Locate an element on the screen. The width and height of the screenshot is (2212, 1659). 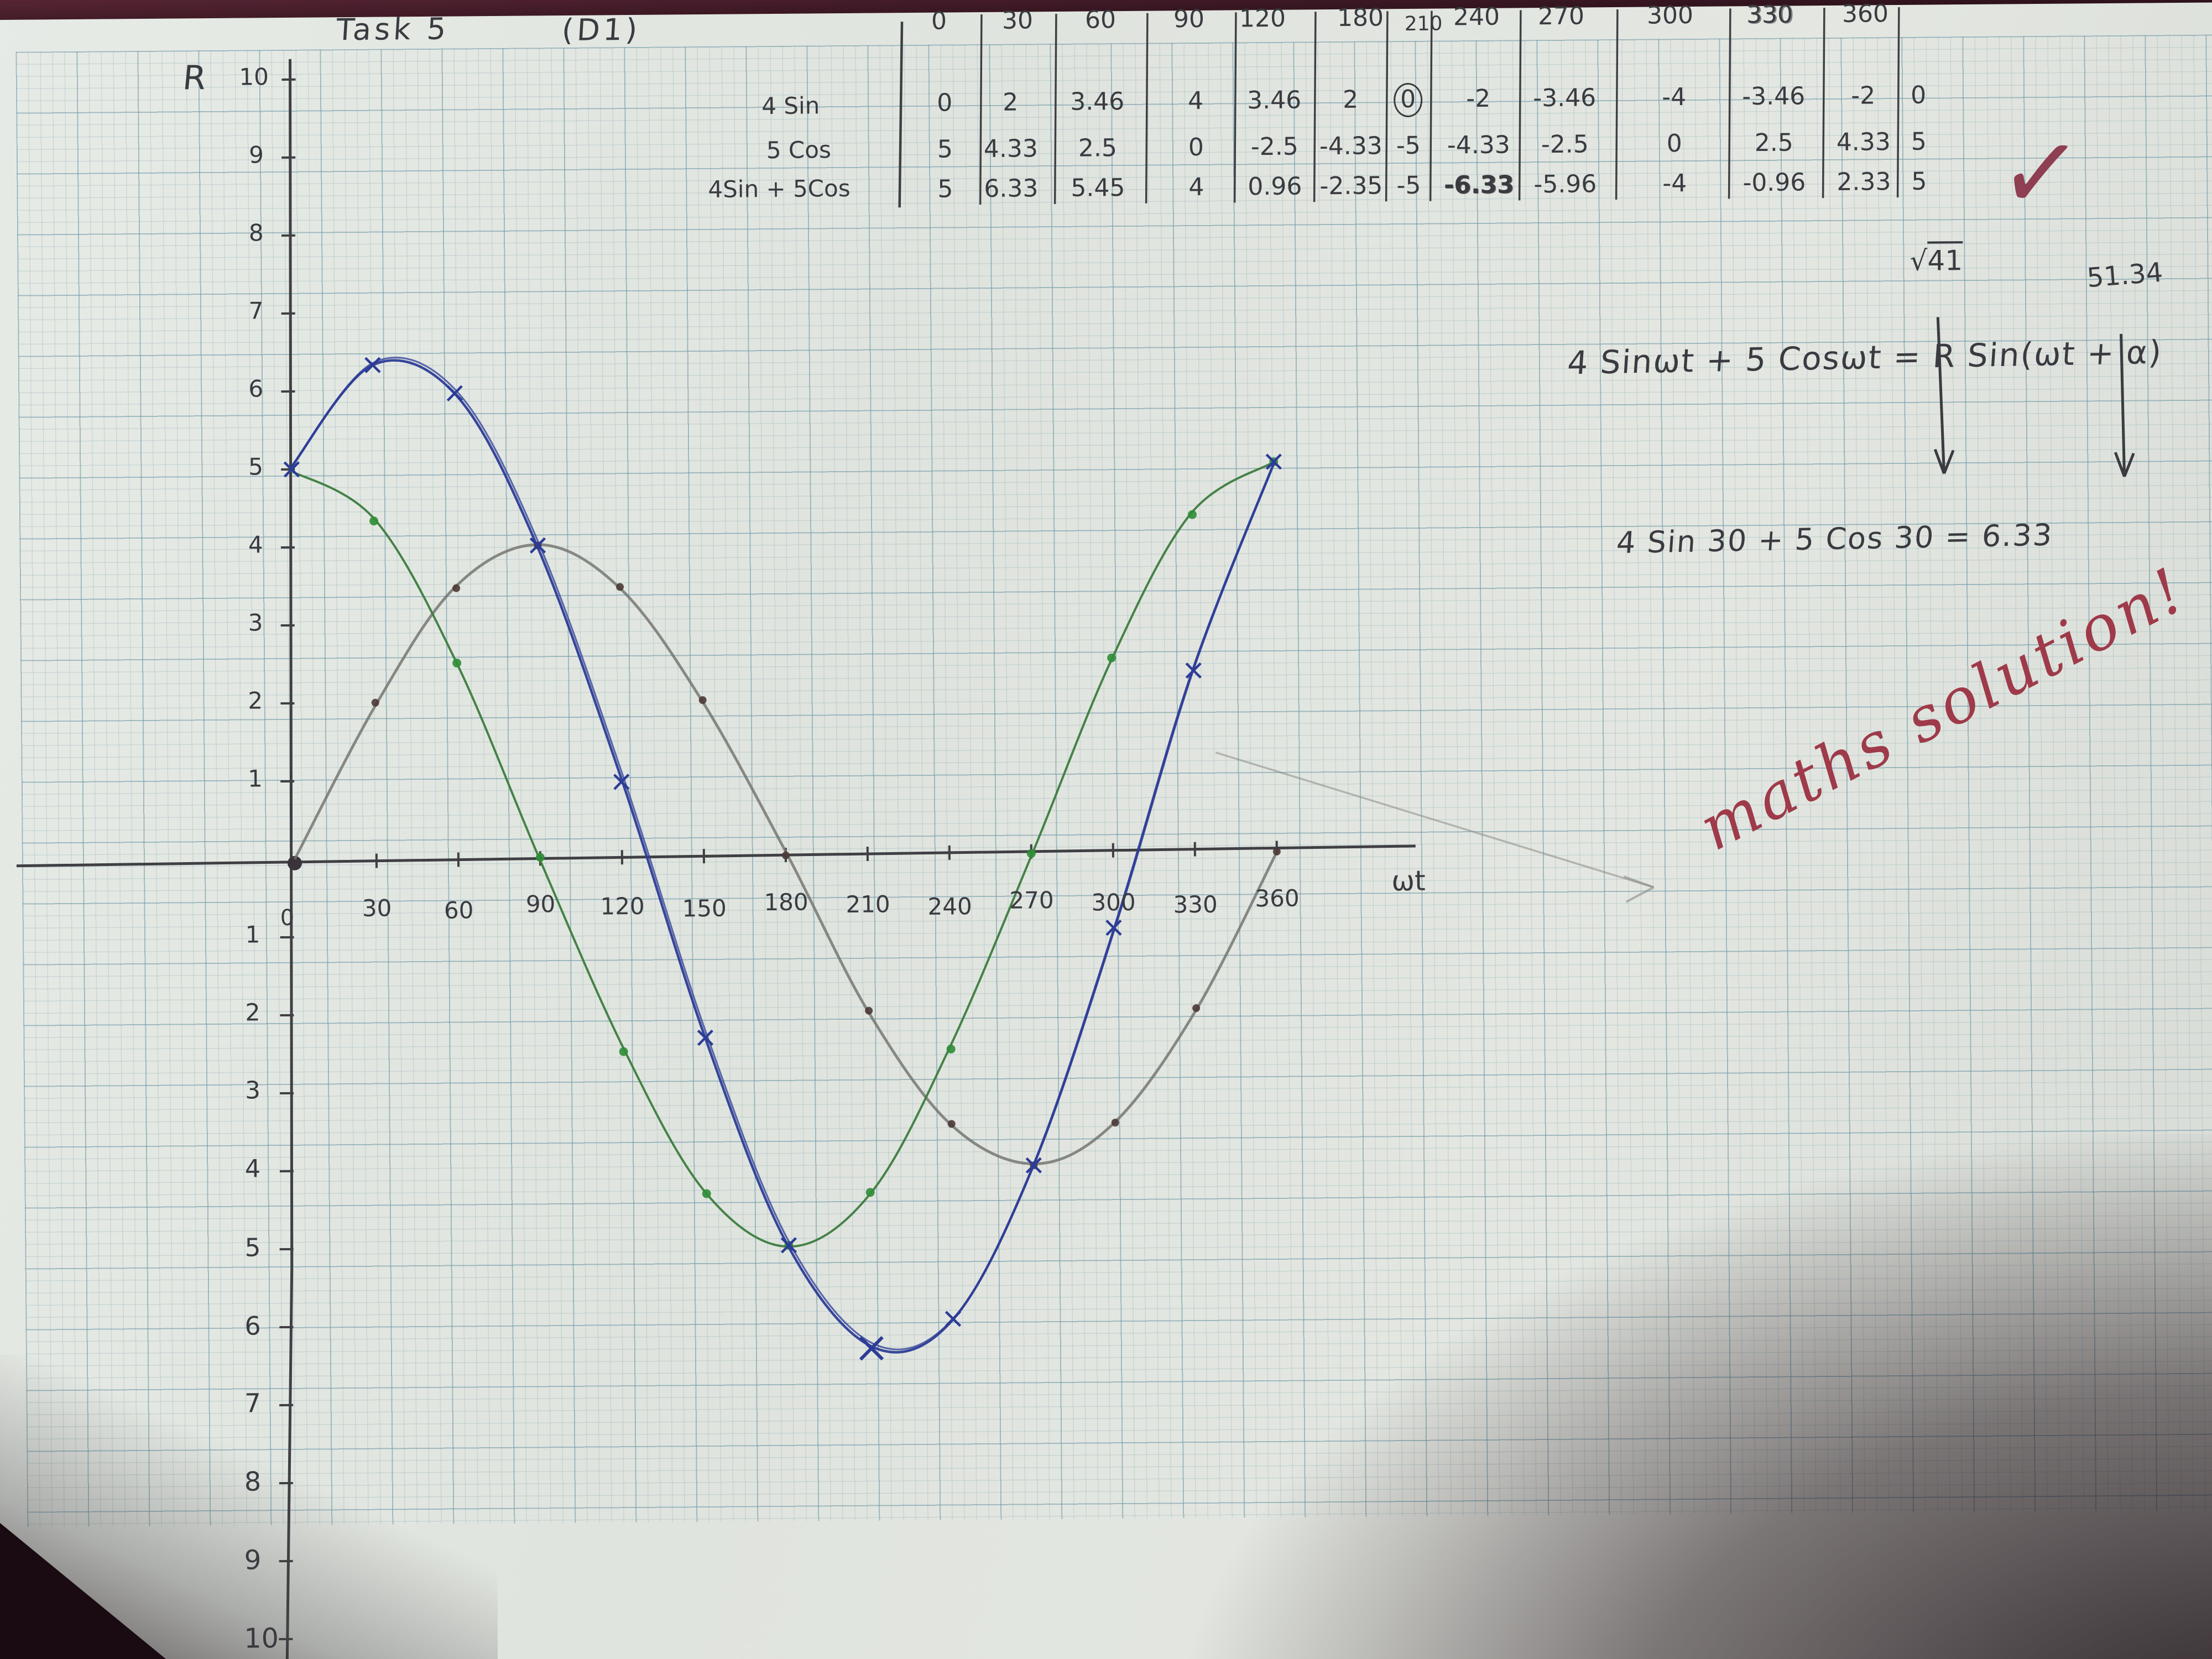
page-title: Task 5 is located at coordinates (393, 30).